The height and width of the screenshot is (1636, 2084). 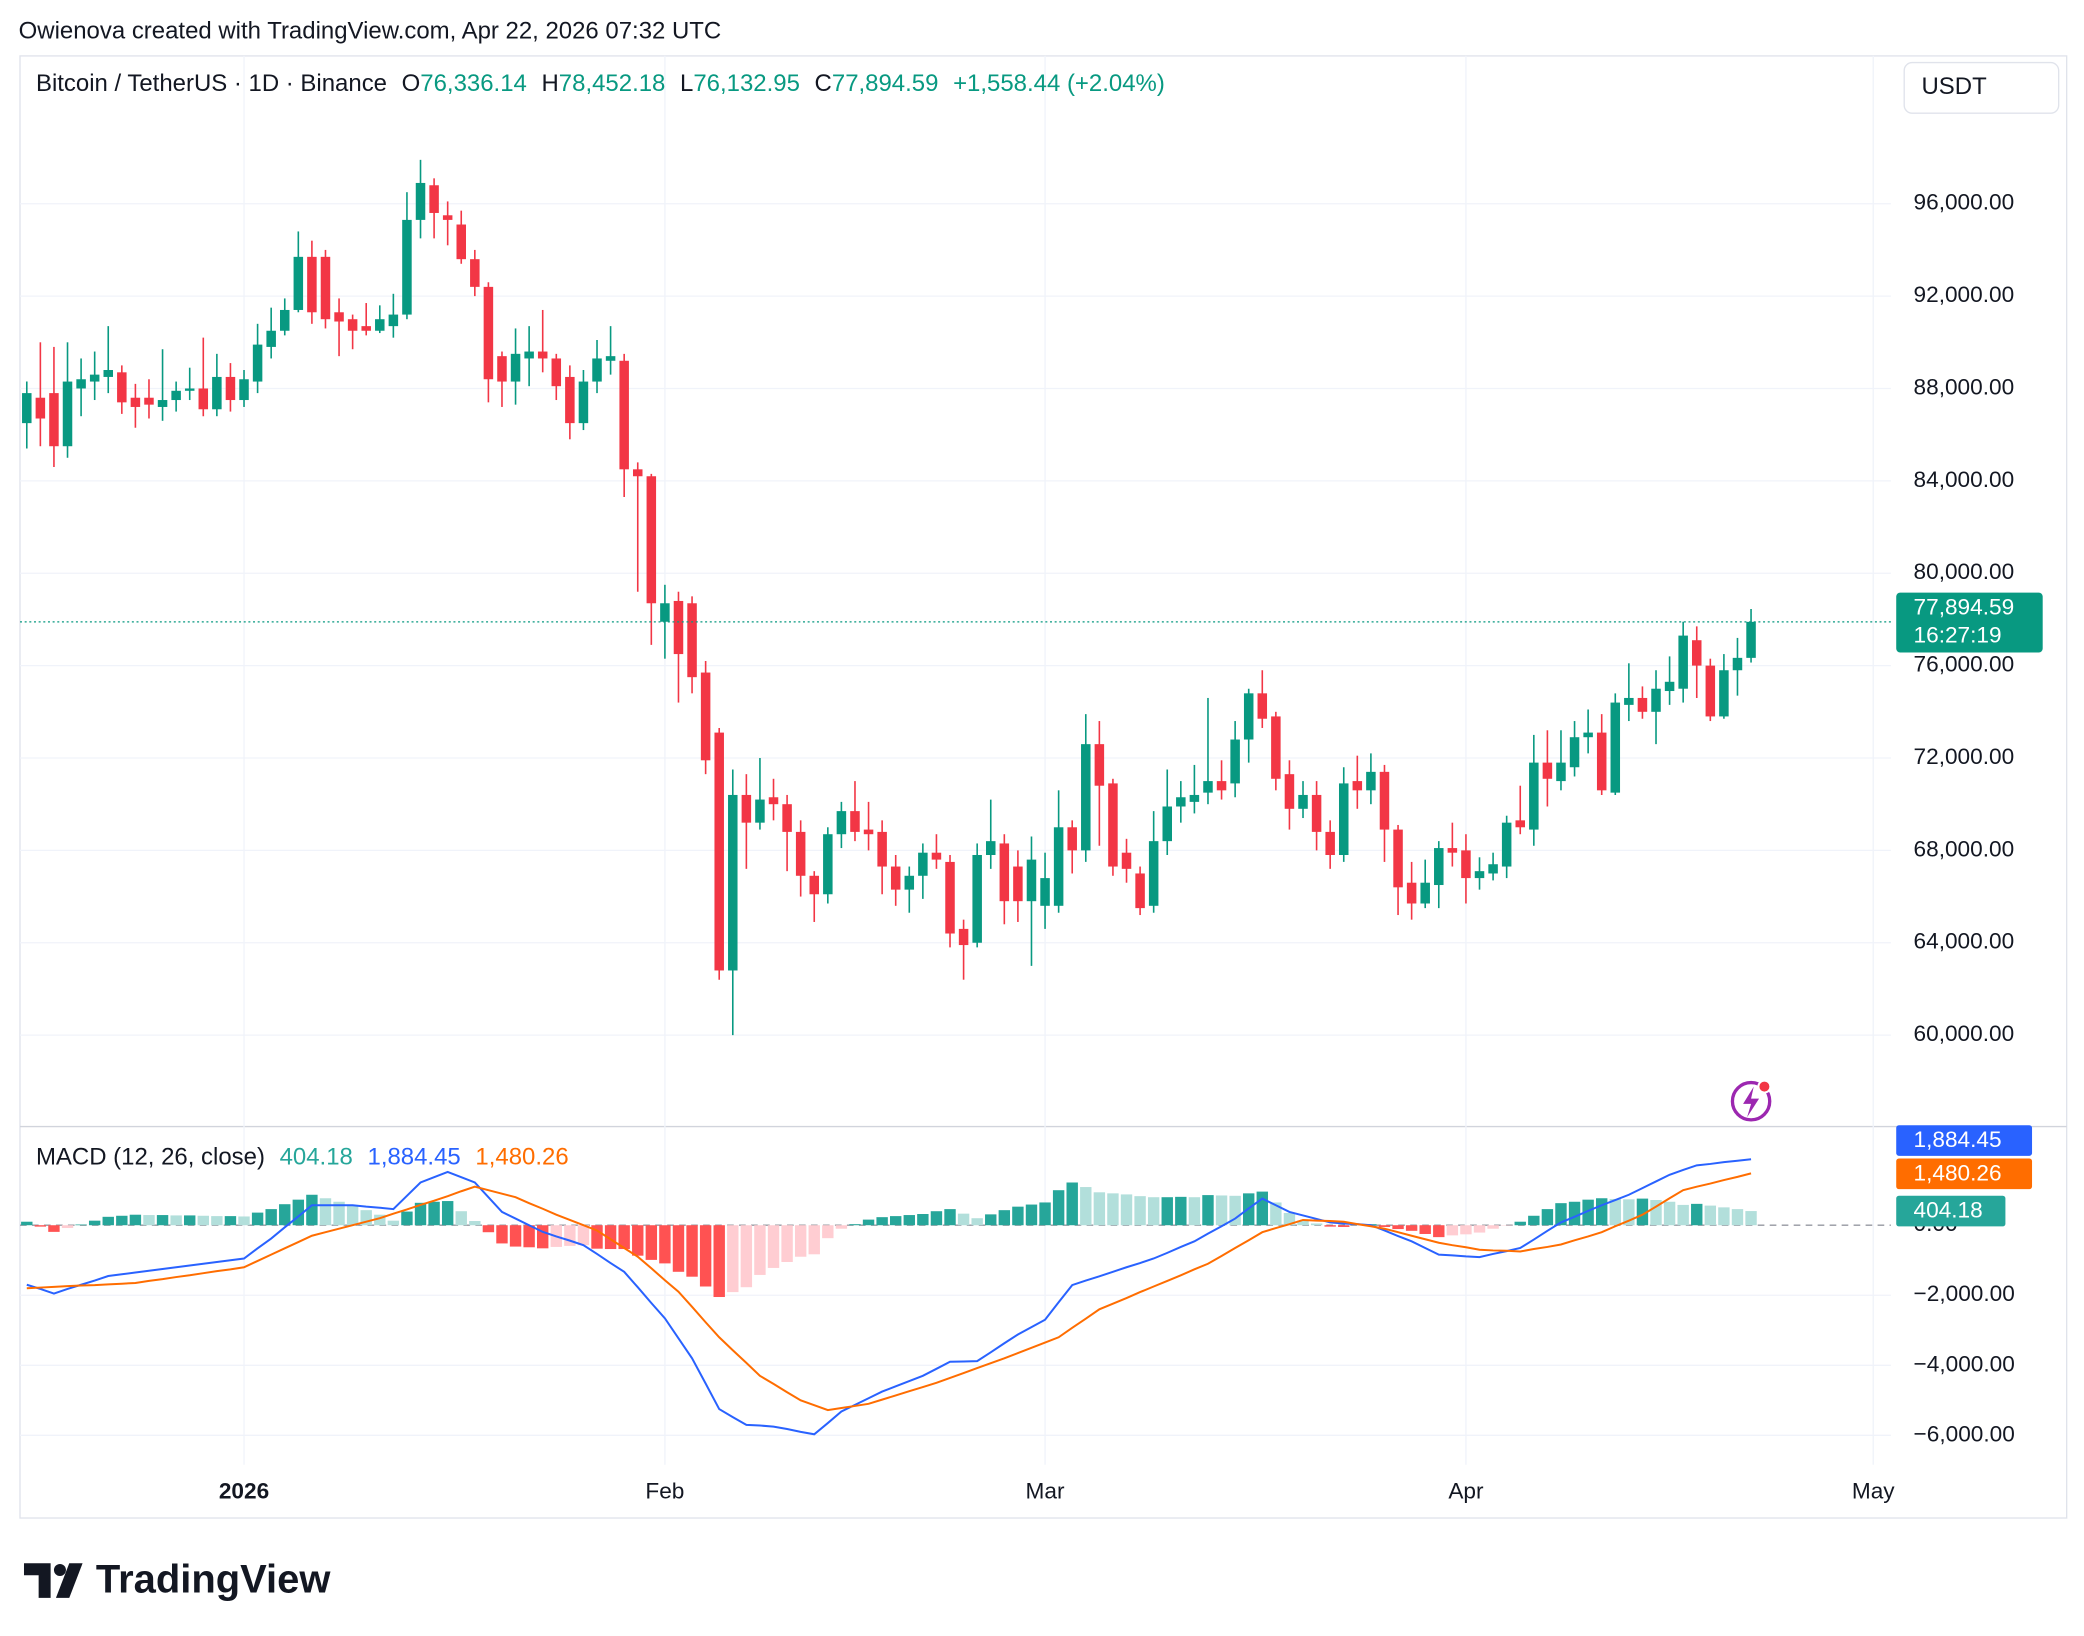 I want to click on currency-box, so click(x=1981, y=87).